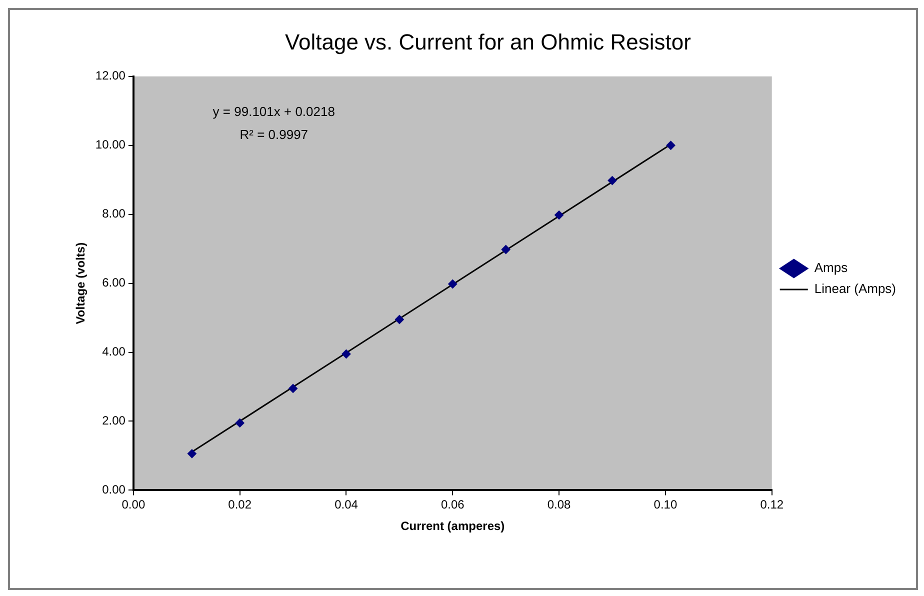 This screenshot has height=596, width=924. I want to click on x-tick-label: 0.00, so click(134, 505).